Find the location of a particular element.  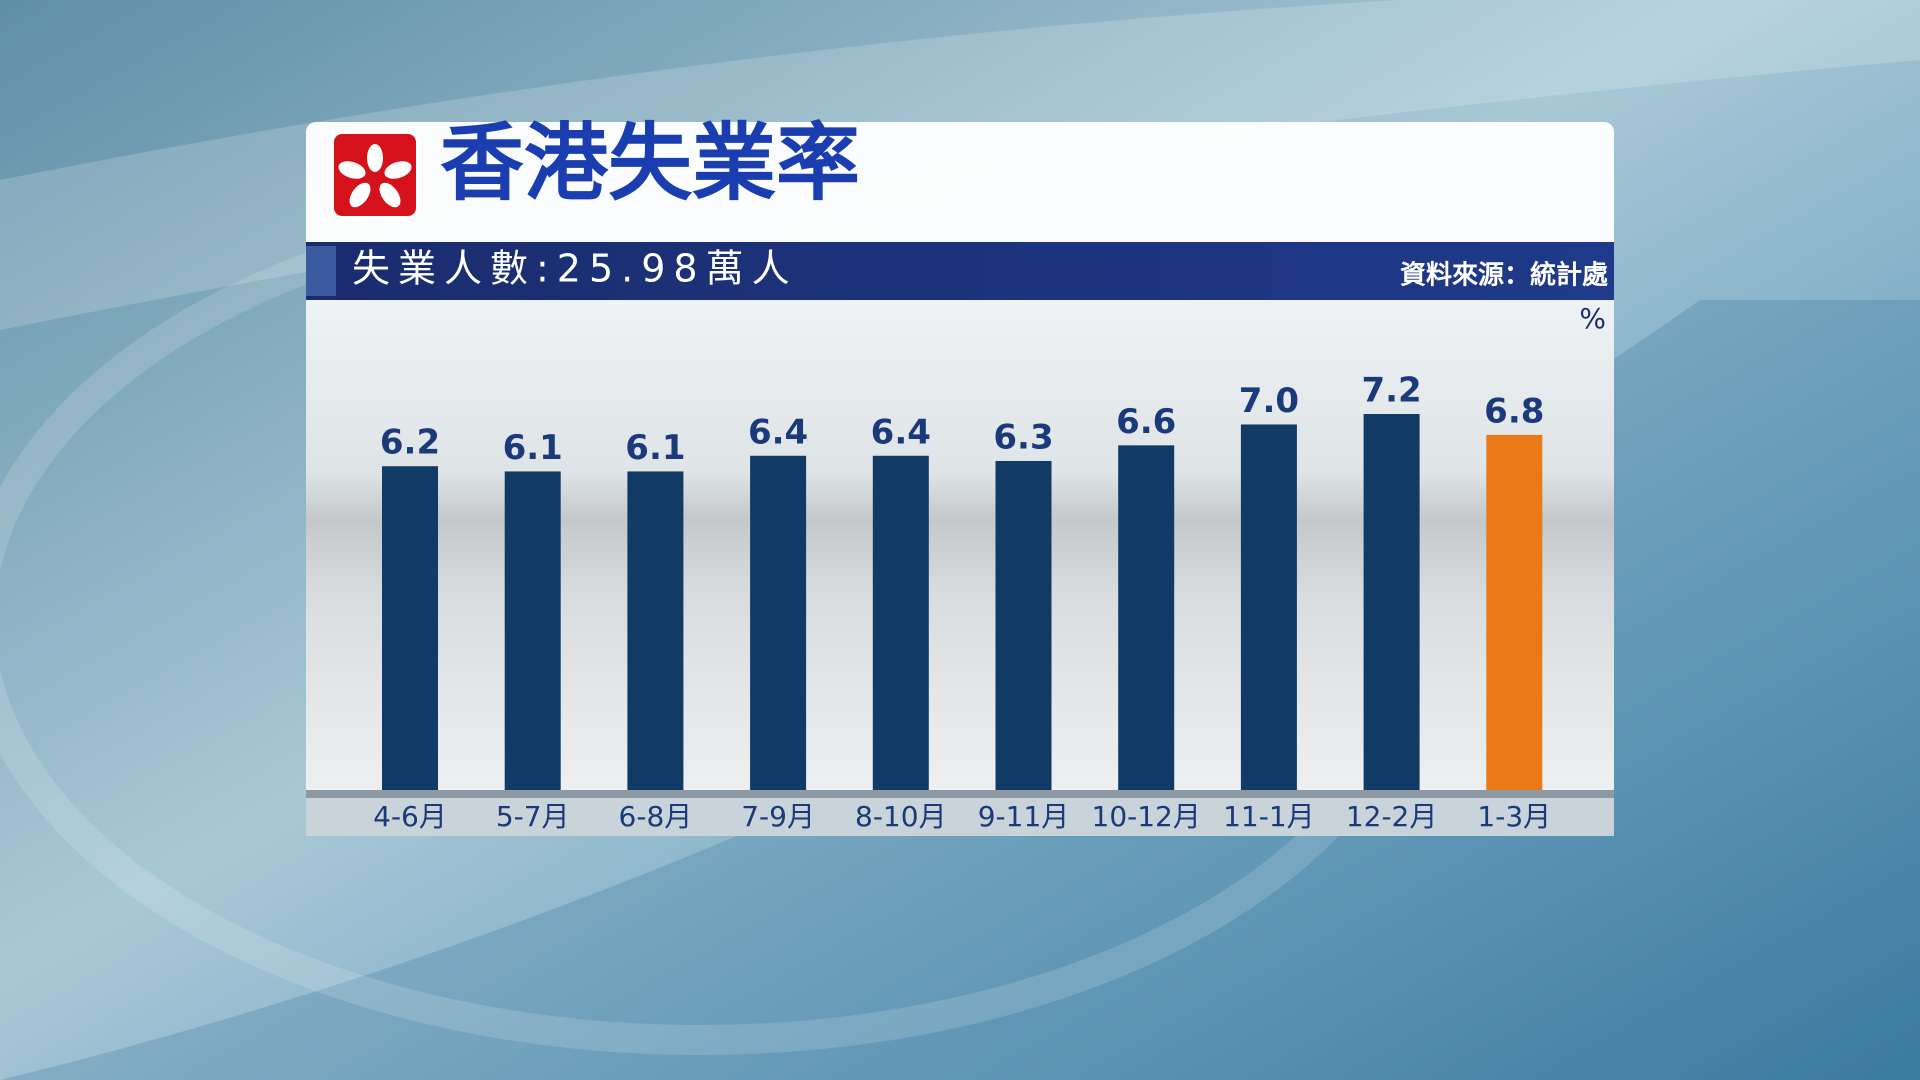

value-label: 6.3 is located at coordinates (1023, 438).